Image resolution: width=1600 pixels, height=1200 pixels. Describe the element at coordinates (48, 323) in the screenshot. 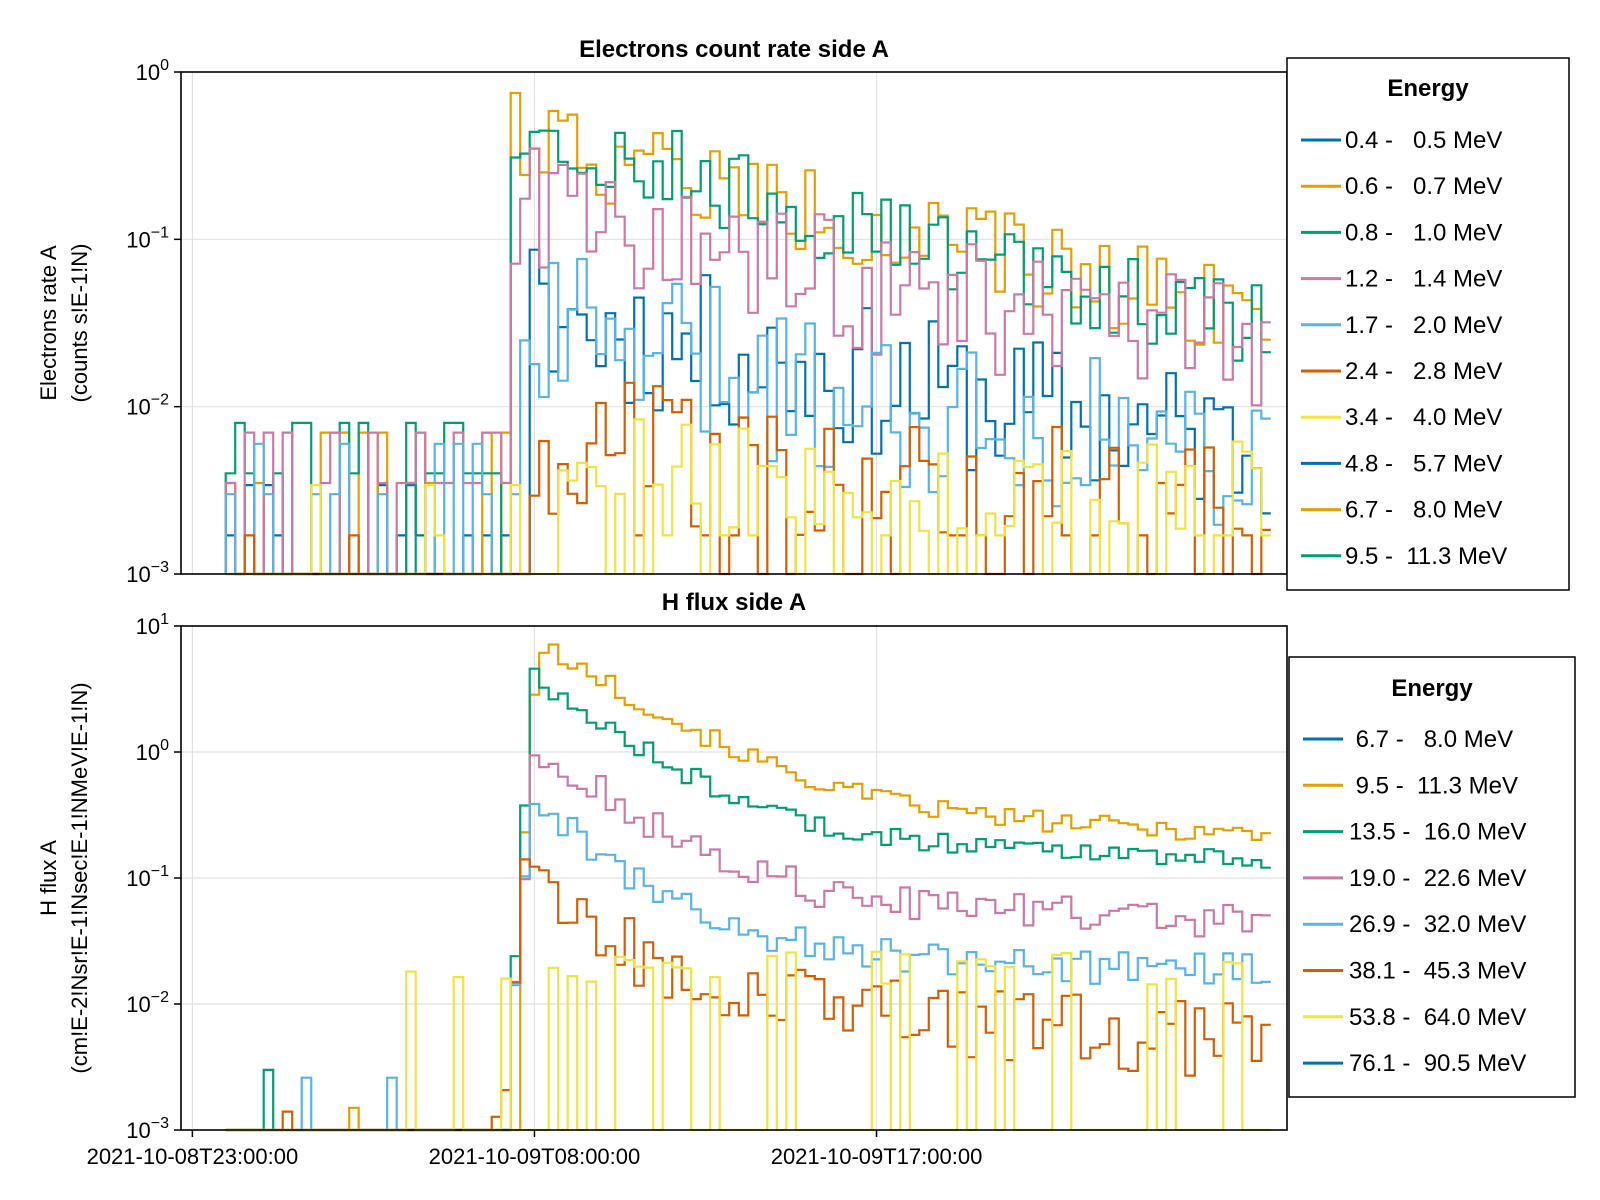

I see `y-label-line1-electrons: Electrons rate A` at that location.